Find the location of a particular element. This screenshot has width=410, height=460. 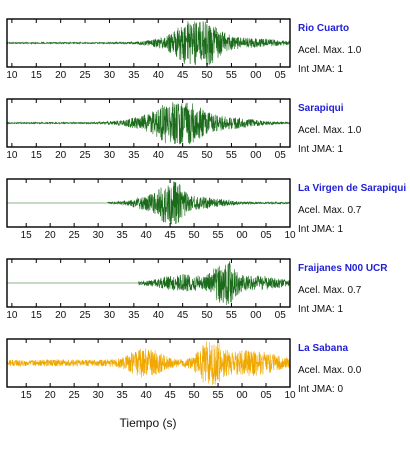

station-name: La Sabana is located at coordinates (323, 348).